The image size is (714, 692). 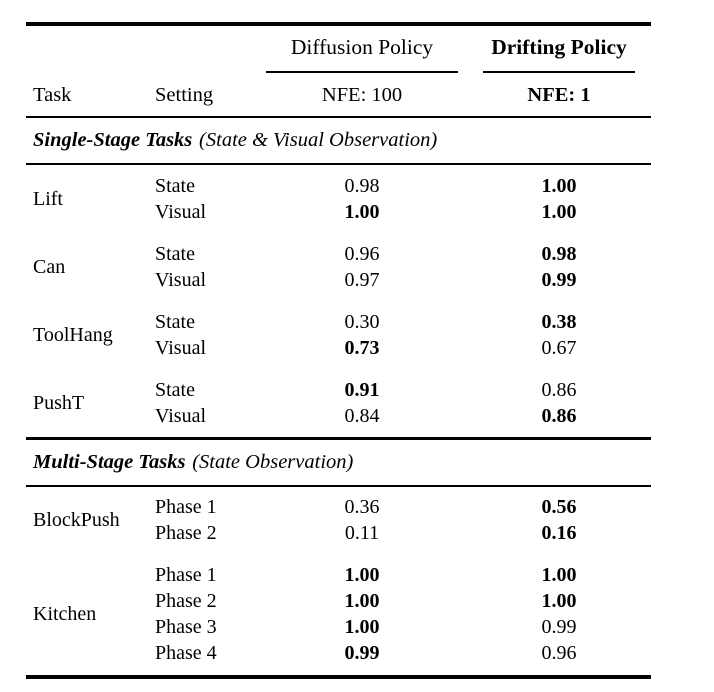 What do you see at coordinates (559, 507) in the screenshot?
I see `drifting-value-cell: 0.56` at bounding box center [559, 507].